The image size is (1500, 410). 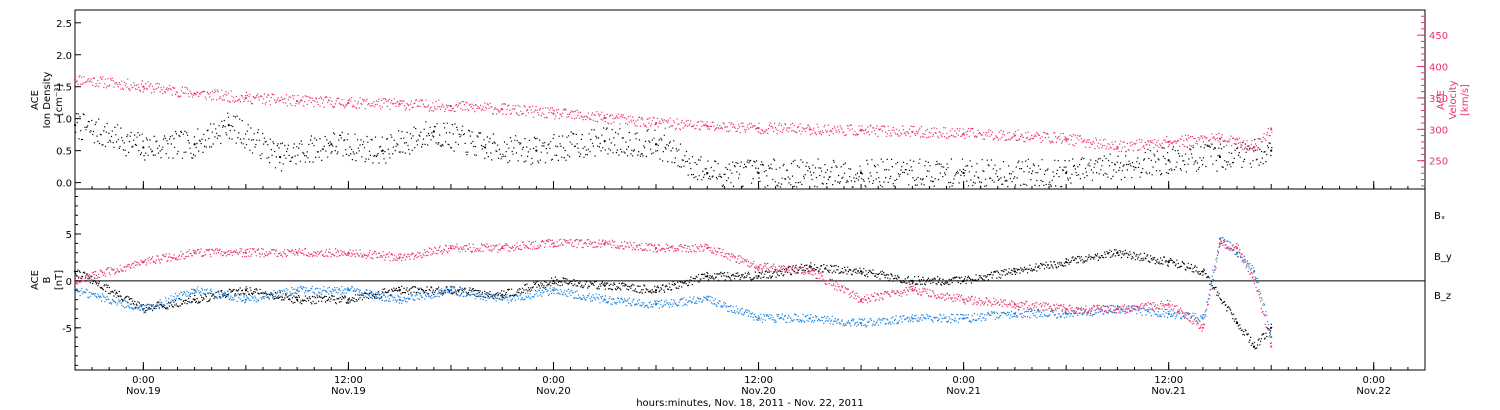 What do you see at coordinates (553, 391) in the screenshot?
I see `x-tick-date: Nov.20` at bounding box center [553, 391].